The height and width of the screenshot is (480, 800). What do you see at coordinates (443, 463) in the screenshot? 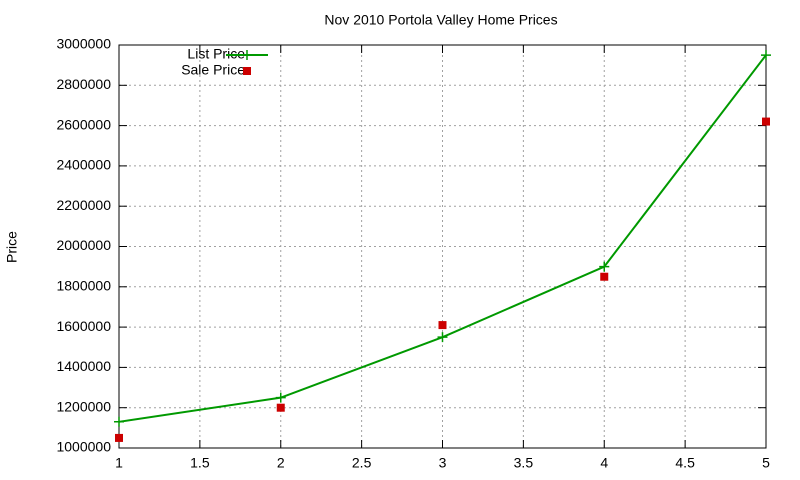
I see `x-tick-label: 3` at bounding box center [443, 463].